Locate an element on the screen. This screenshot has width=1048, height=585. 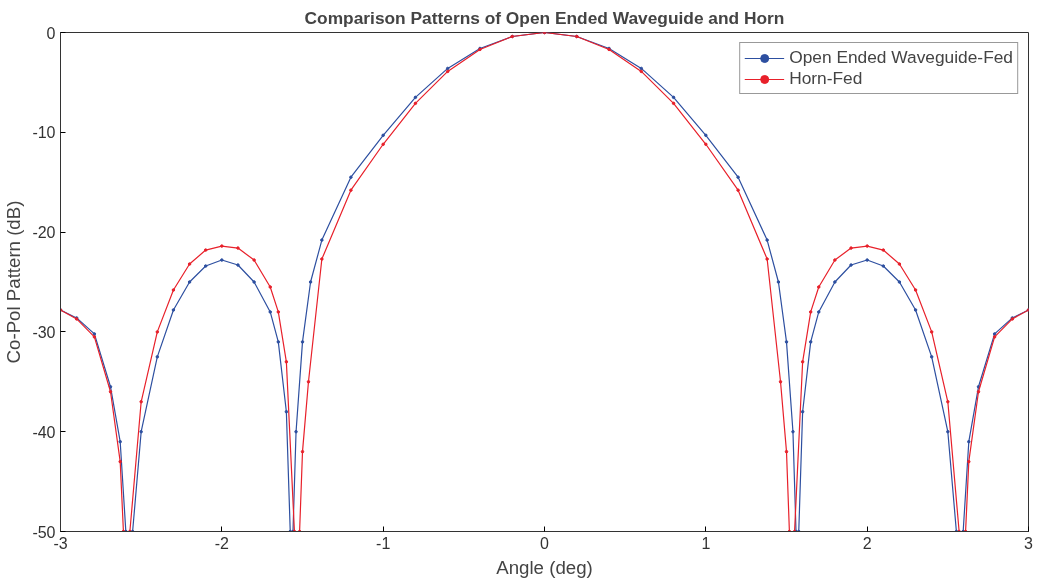
y-tick-label: -30 is located at coordinates (44, 332).